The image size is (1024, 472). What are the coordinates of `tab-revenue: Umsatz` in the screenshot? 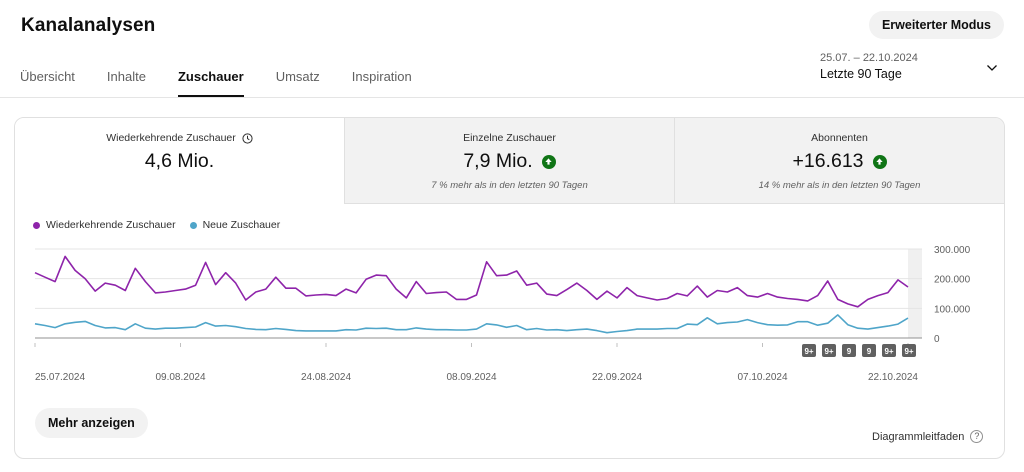 It's located at (297, 76).